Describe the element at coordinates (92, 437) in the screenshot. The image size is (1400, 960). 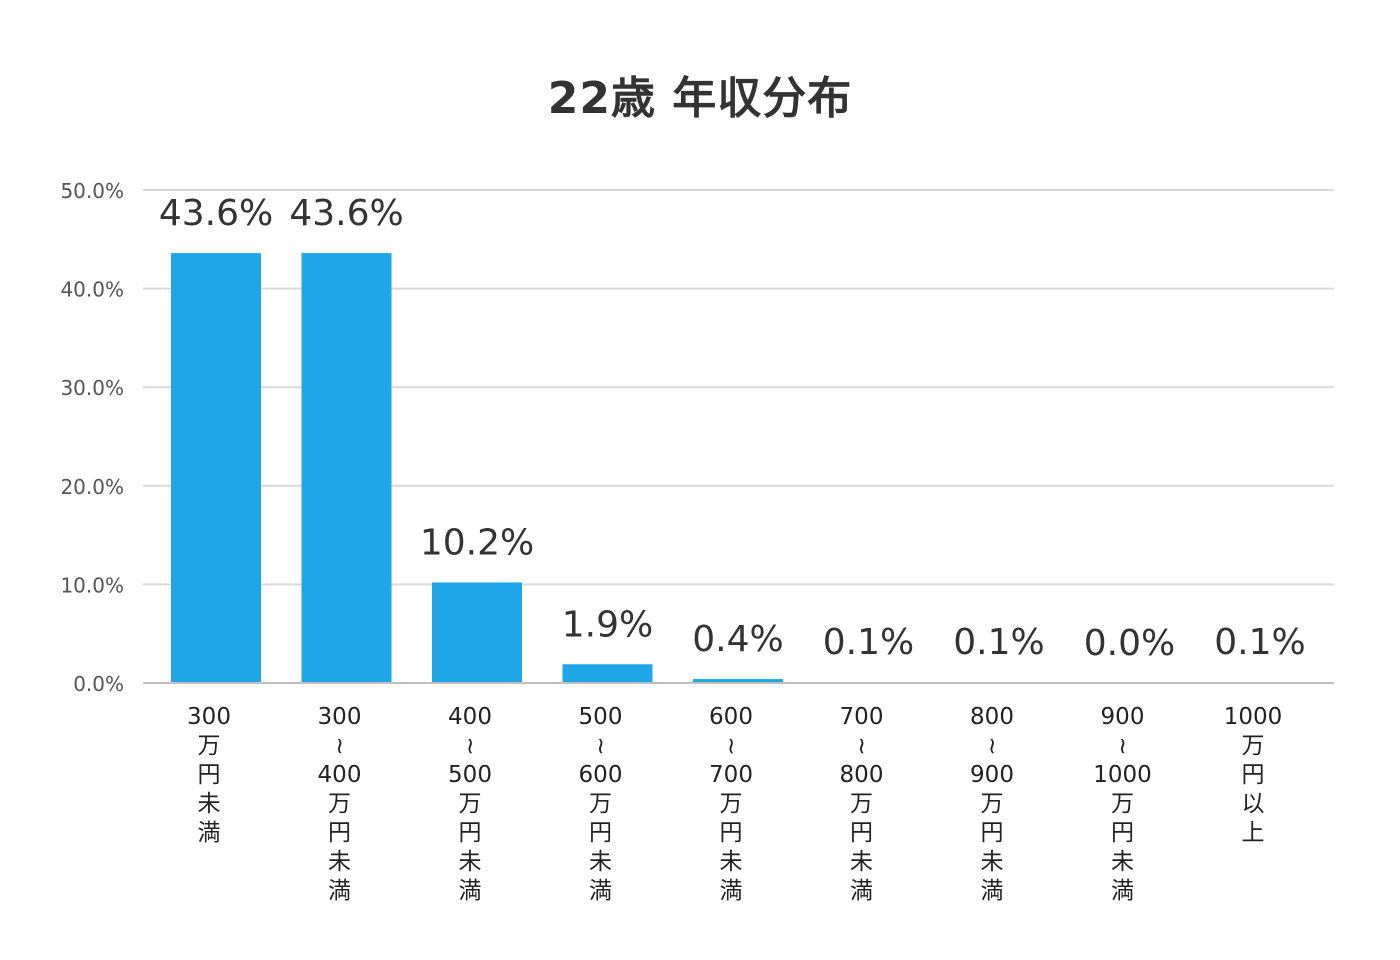
I see `y-axis-ticks: 0.0% 10.0% 20.0% 30.0% 40.0% 50.0%` at that location.